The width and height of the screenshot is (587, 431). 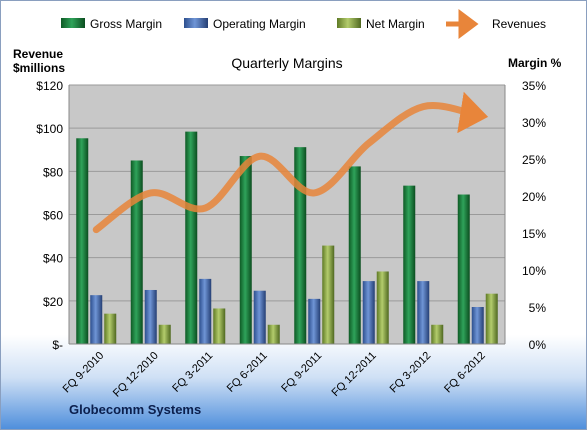 What do you see at coordinates (53, 172) in the screenshot?
I see `left-tick-label: $80` at bounding box center [53, 172].